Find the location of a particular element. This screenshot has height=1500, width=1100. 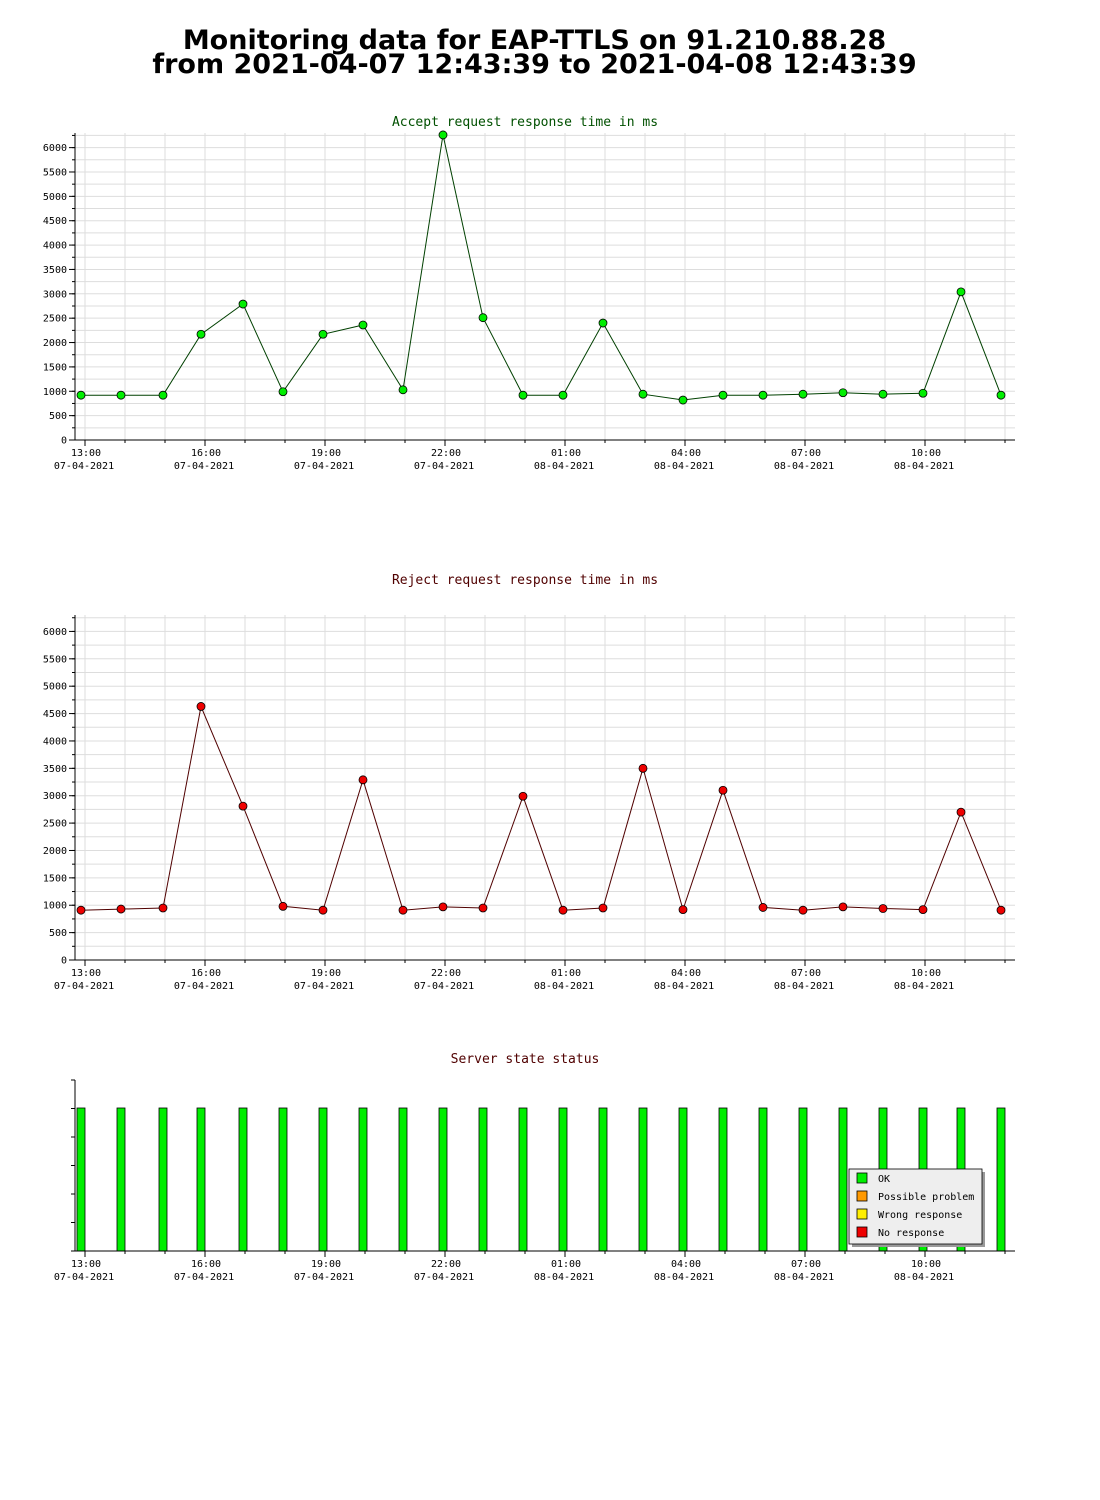

y-tick-label: 3500 is located at coordinates (55, 270).